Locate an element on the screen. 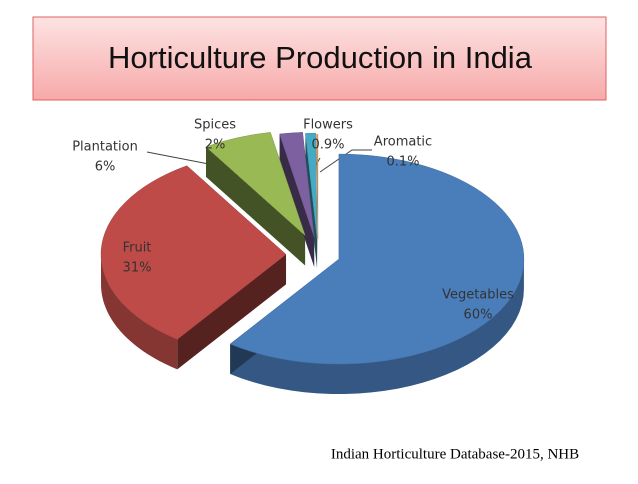 This screenshot has width=638, height=484. source-note: Indian Horticulture Database-2015, NHB is located at coordinates (455, 454).